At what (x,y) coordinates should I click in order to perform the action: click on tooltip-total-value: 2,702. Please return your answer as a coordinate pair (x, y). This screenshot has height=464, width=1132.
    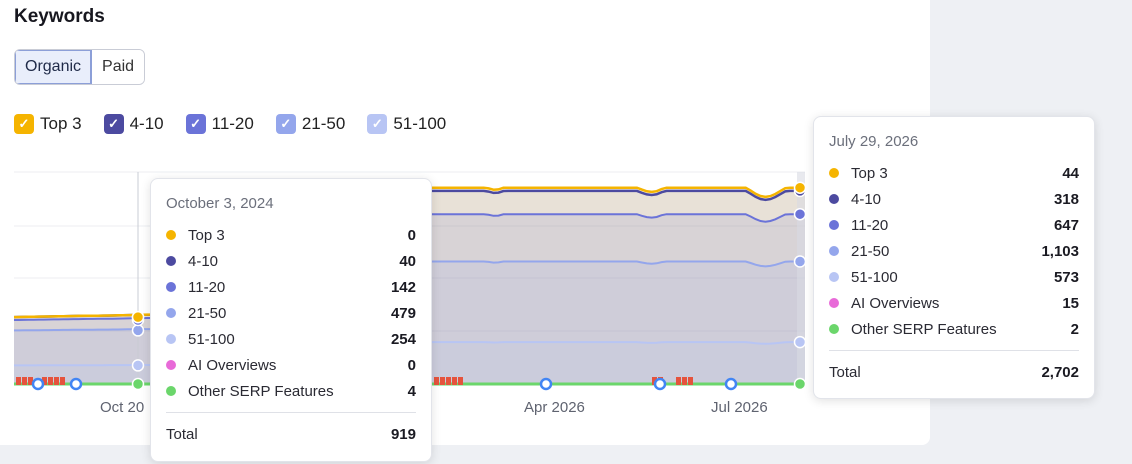
    Looking at the image, I should click on (1060, 372).